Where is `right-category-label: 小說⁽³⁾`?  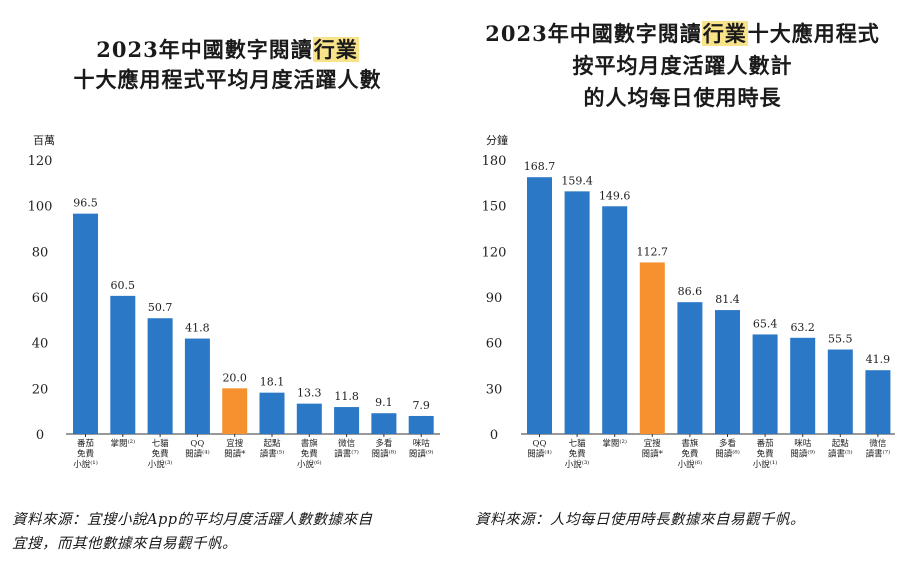
right-category-label: 小說⁽³⁾ is located at coordinates (577, 464).